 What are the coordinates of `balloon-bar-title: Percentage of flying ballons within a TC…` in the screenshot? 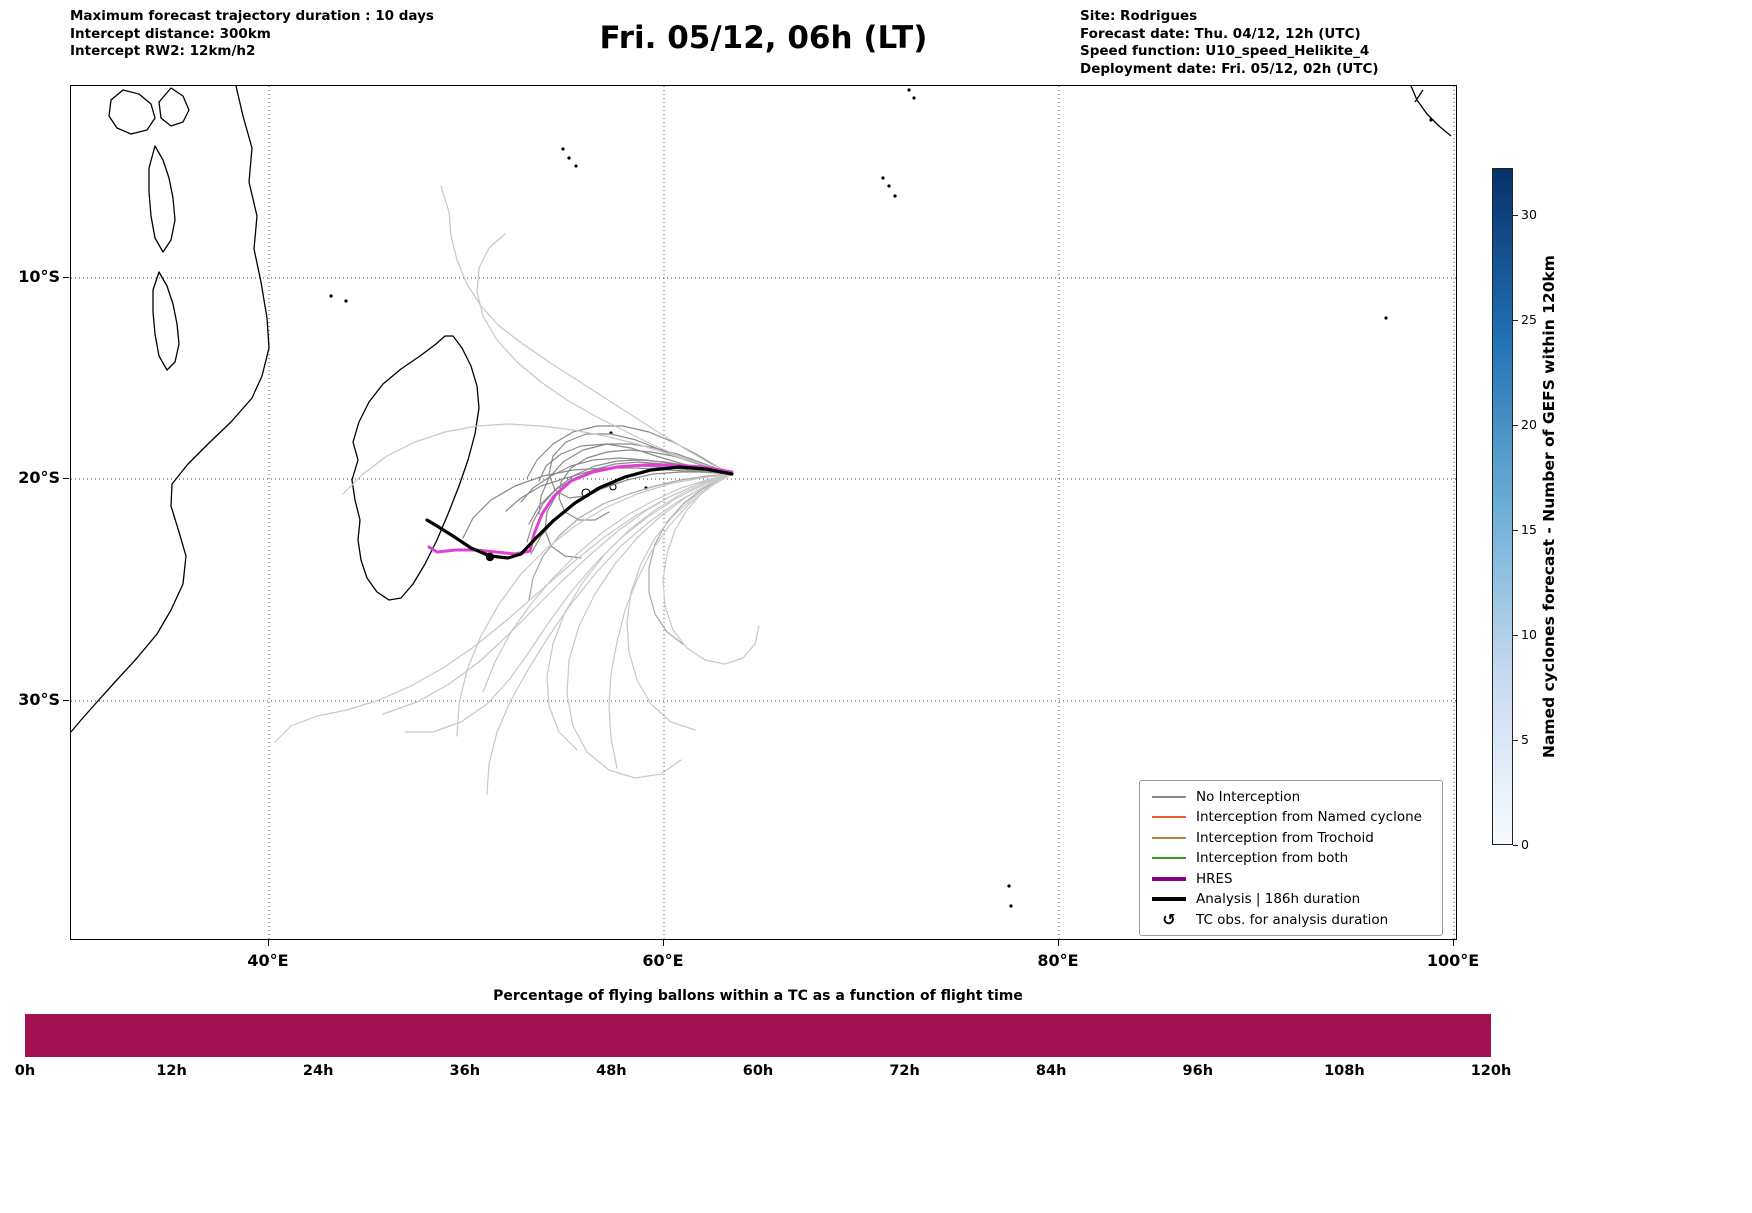 It's located at (758, 996).